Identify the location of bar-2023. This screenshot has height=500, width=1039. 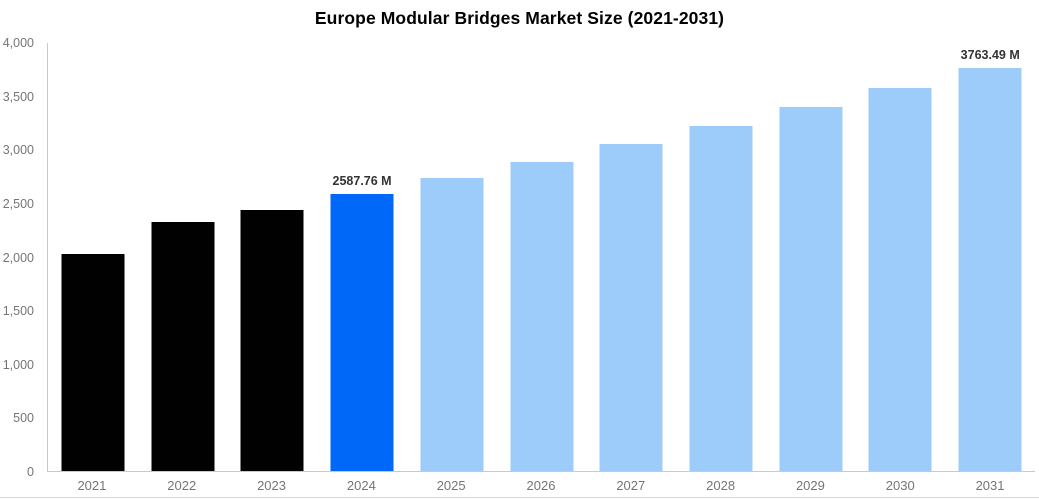
(272, 340).